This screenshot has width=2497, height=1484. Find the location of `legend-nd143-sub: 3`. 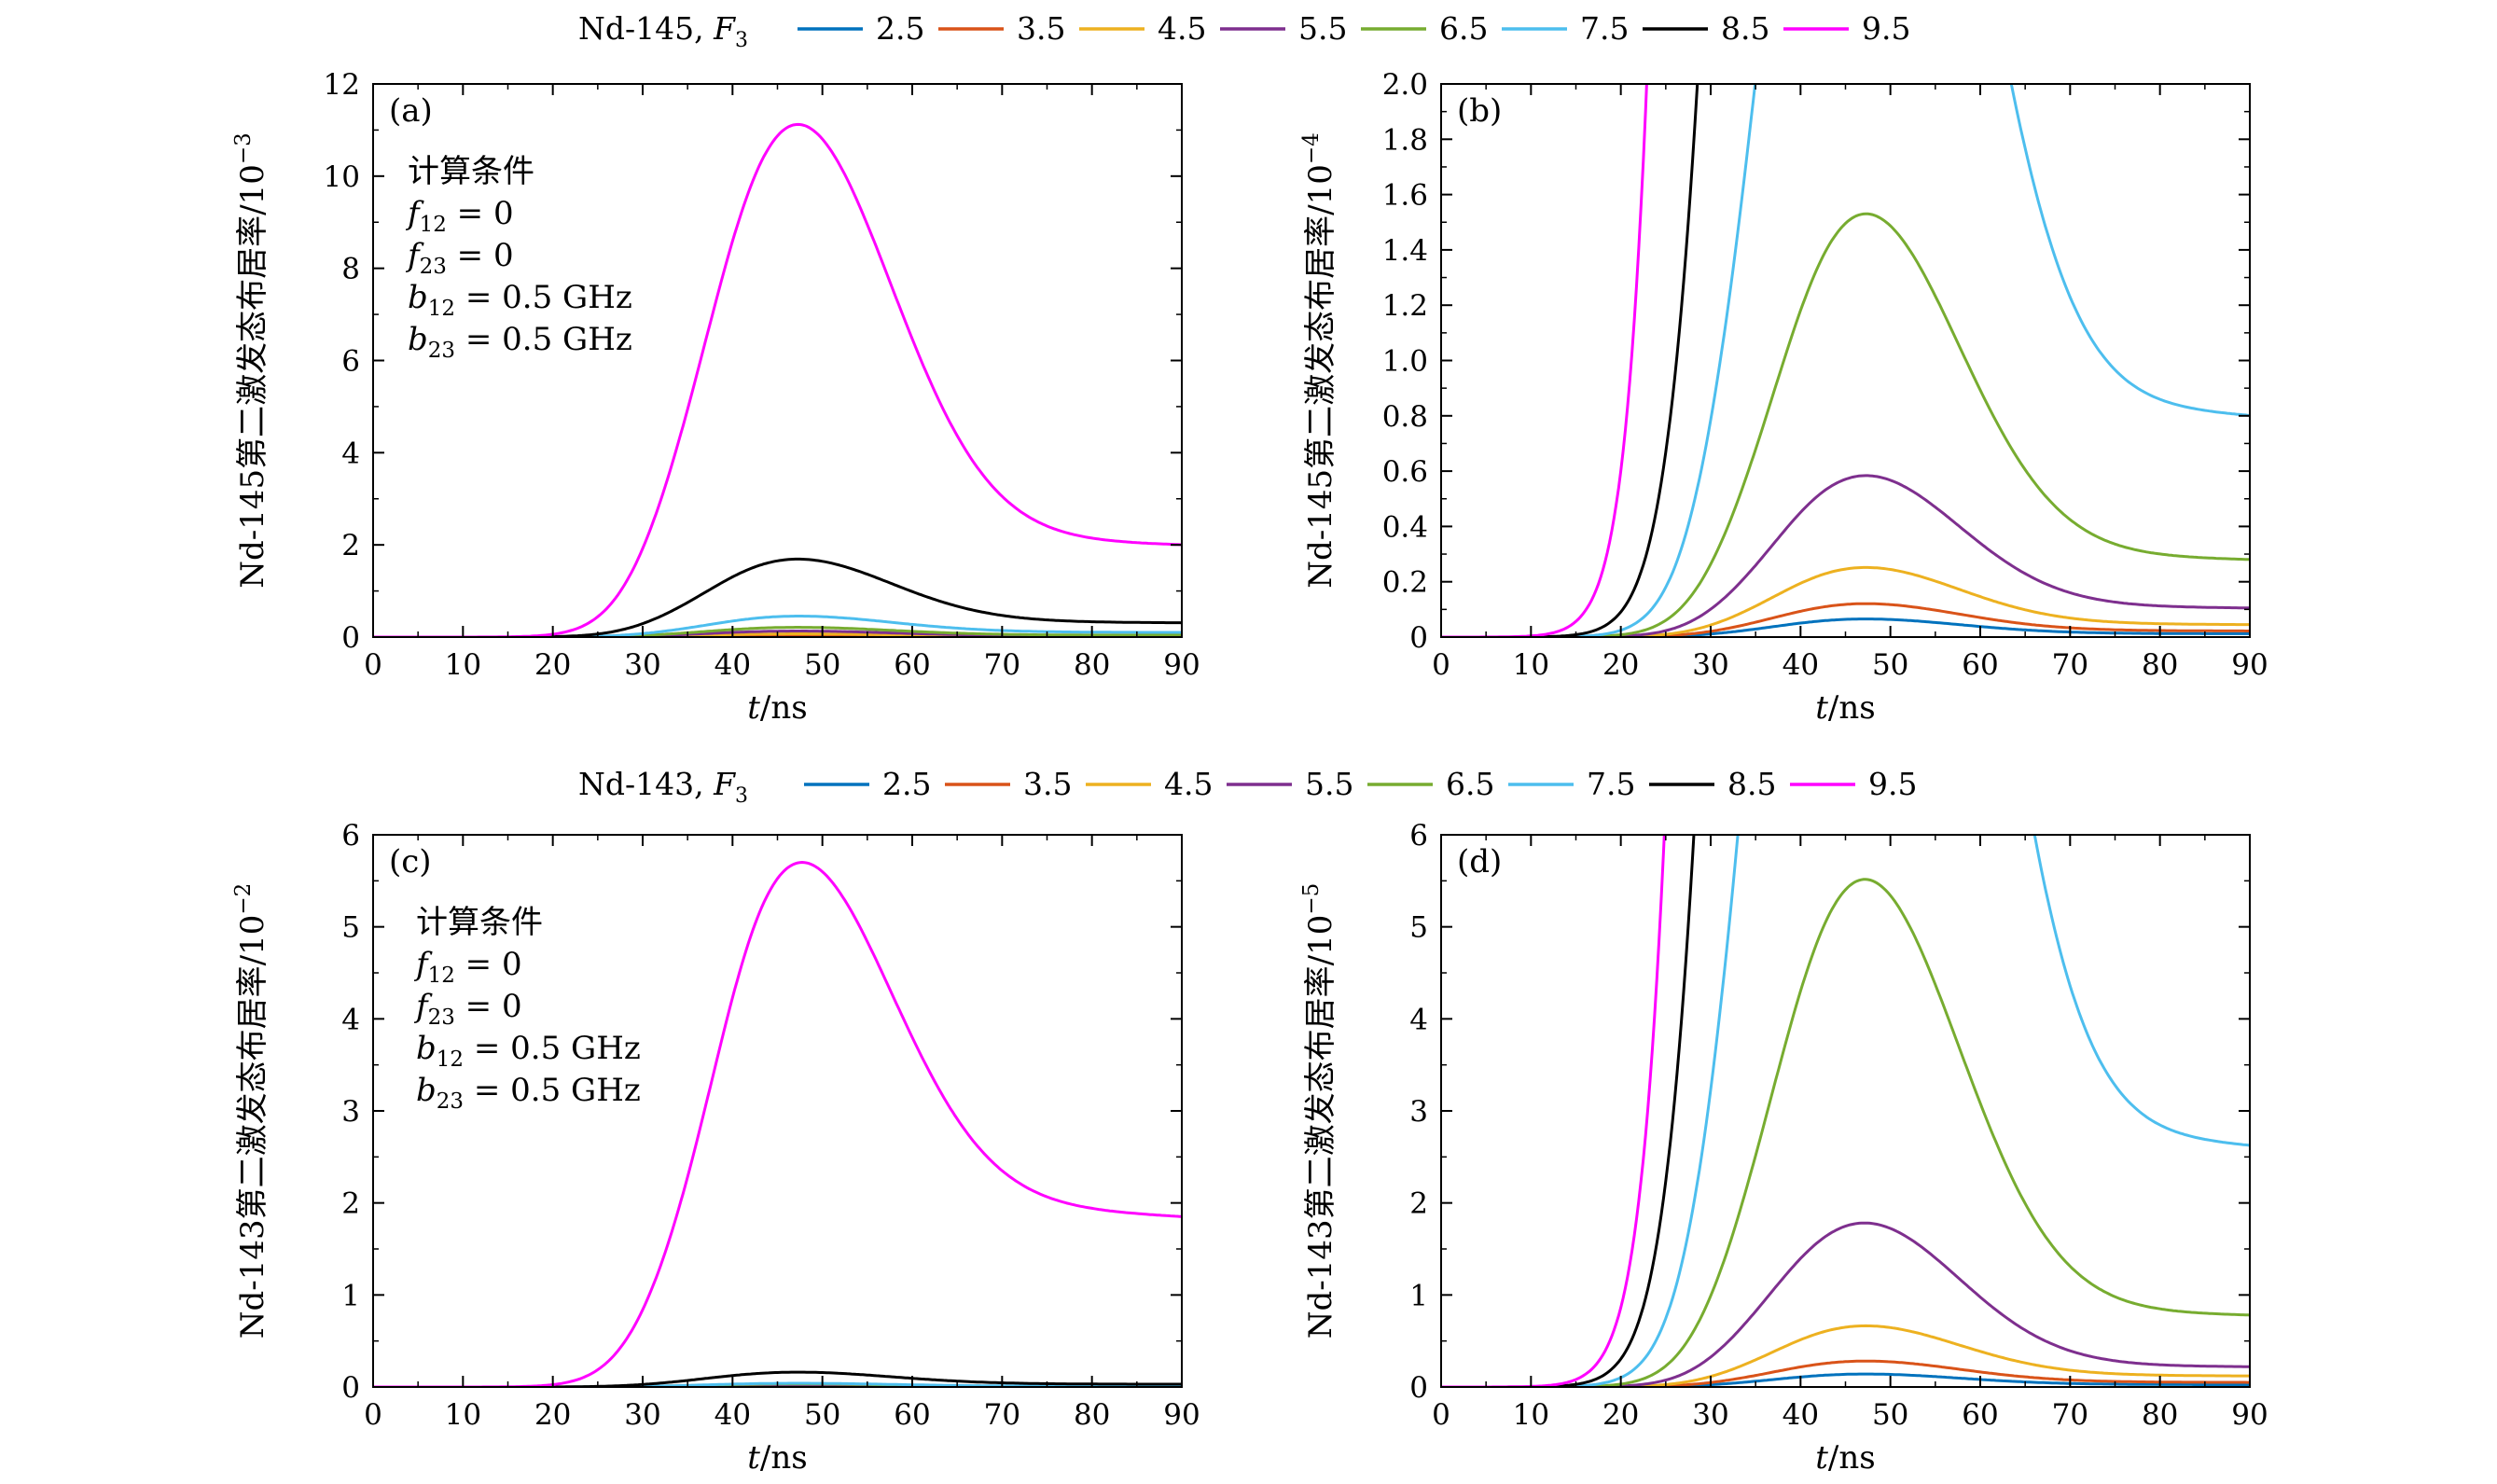

legend-nd143-sub: 3 is located at coordinates (741, 796).